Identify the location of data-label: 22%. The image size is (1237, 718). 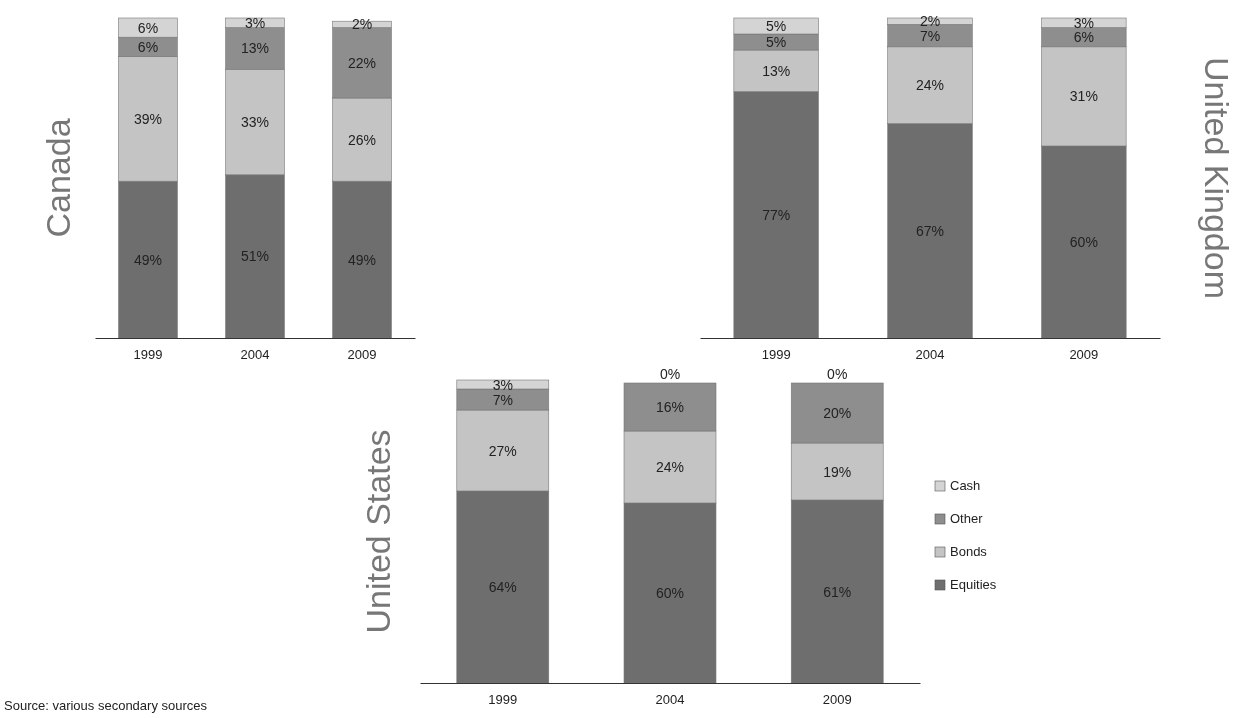
(362, 62).